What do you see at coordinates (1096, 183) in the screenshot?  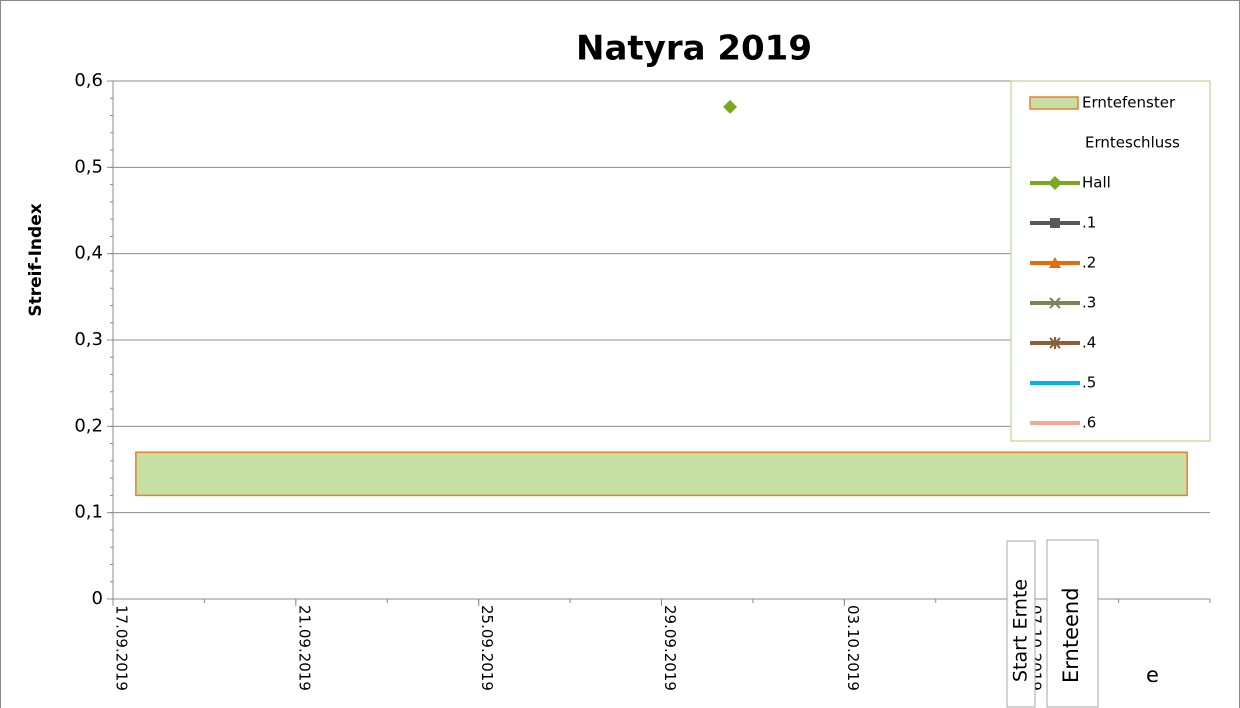 I see `legend-label: Hall` at bounding box center [1096, 183].